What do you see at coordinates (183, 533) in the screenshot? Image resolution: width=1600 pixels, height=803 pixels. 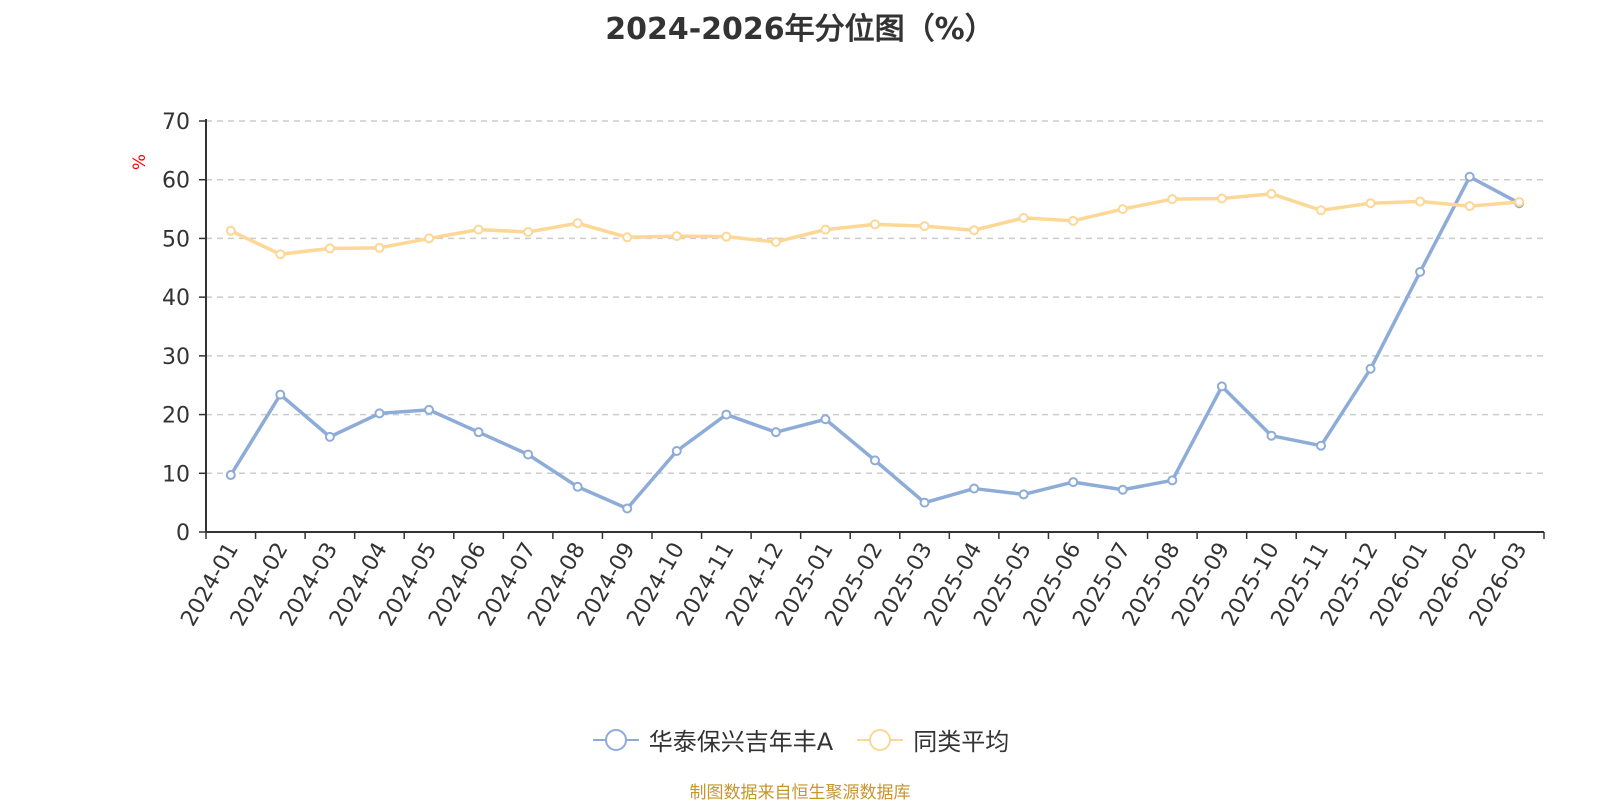 I see `y-tick-label: 0` at bounding box center [183, 533].